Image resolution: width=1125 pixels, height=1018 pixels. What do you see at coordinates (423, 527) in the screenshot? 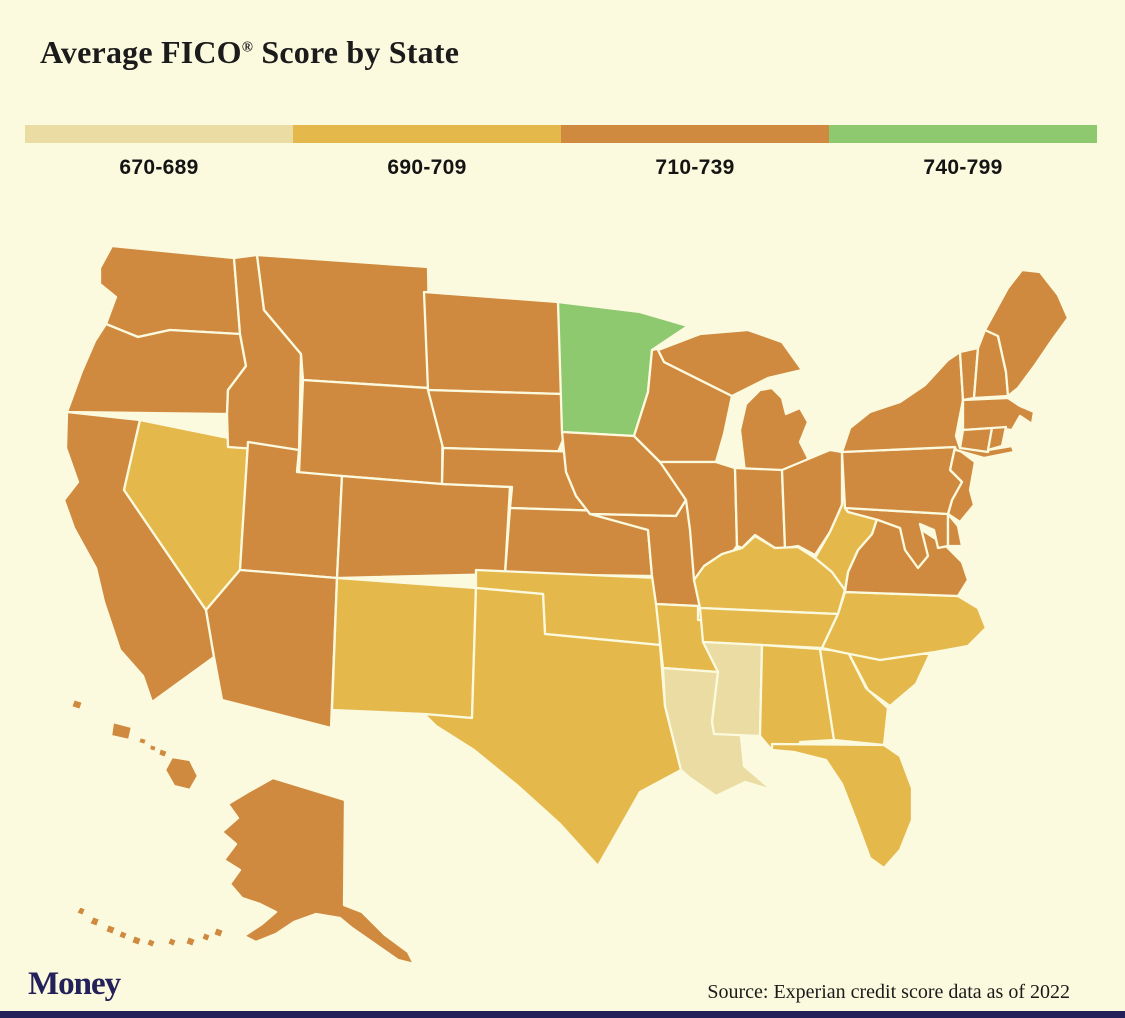
I see `state-colorado` at bounding box center [423, 527].